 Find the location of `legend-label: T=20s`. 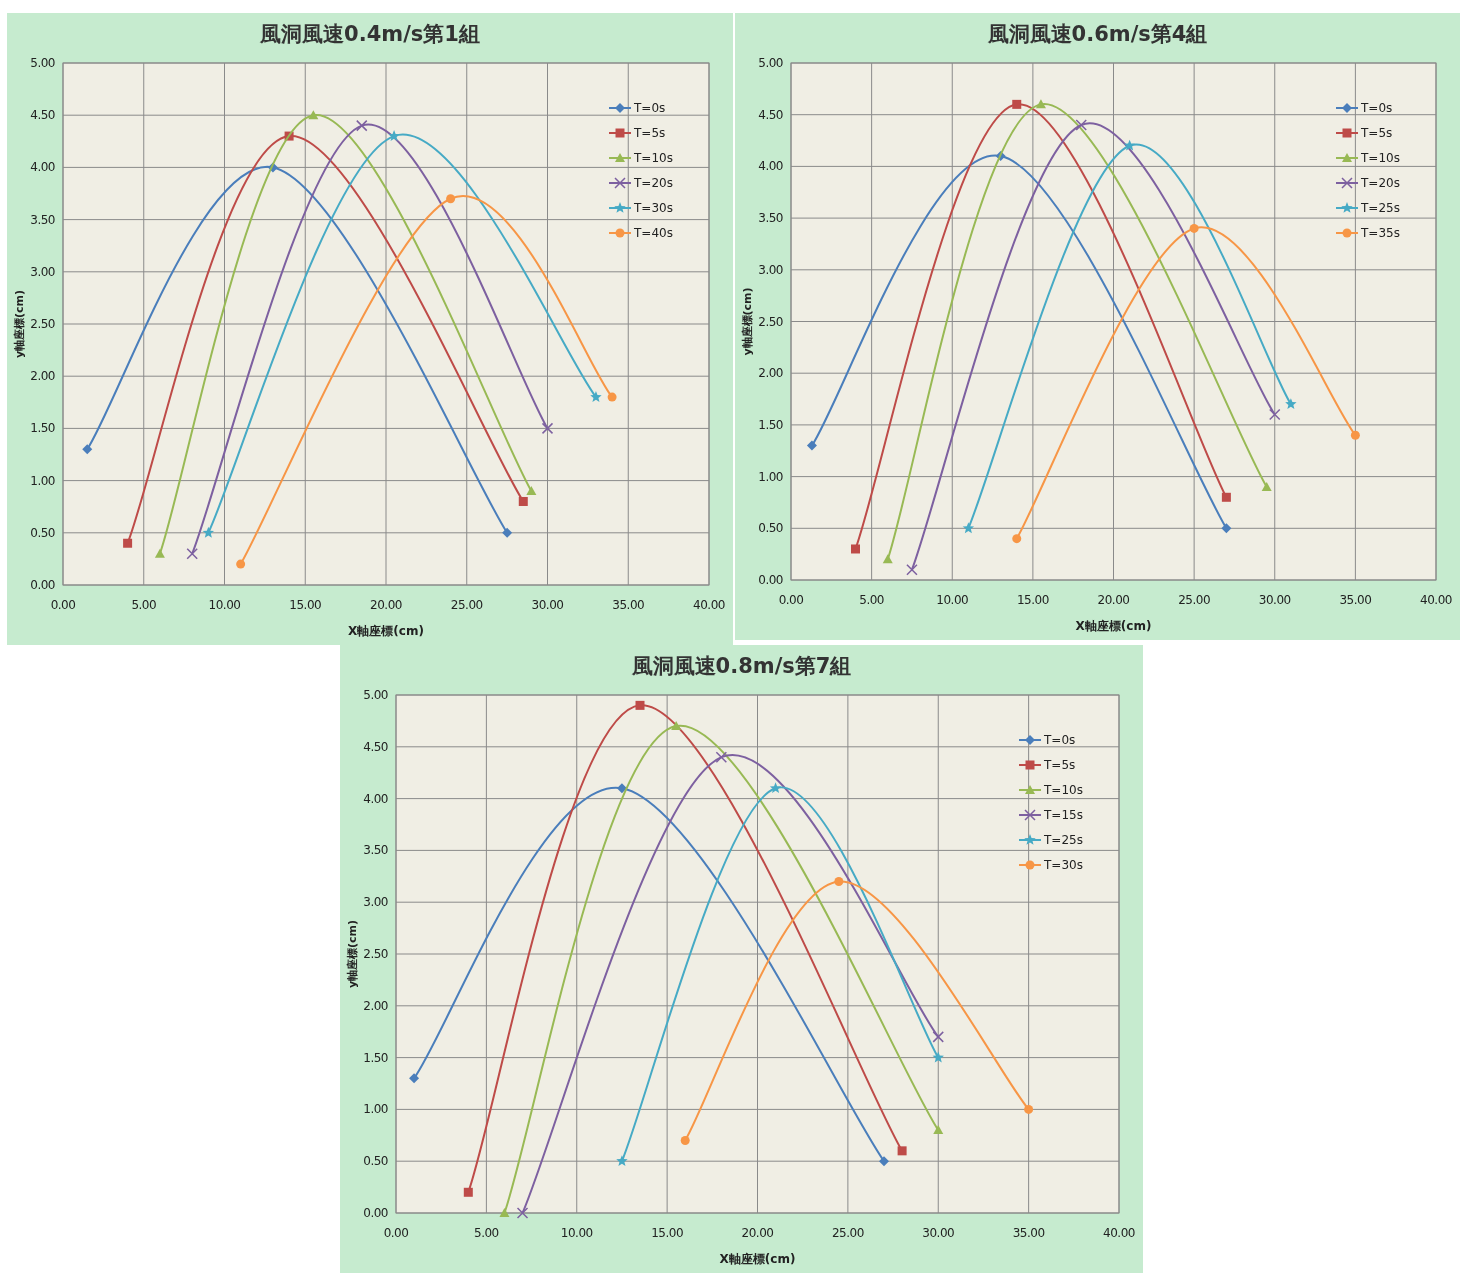

legend-label: T=20s is located at coordinates (653, 183).